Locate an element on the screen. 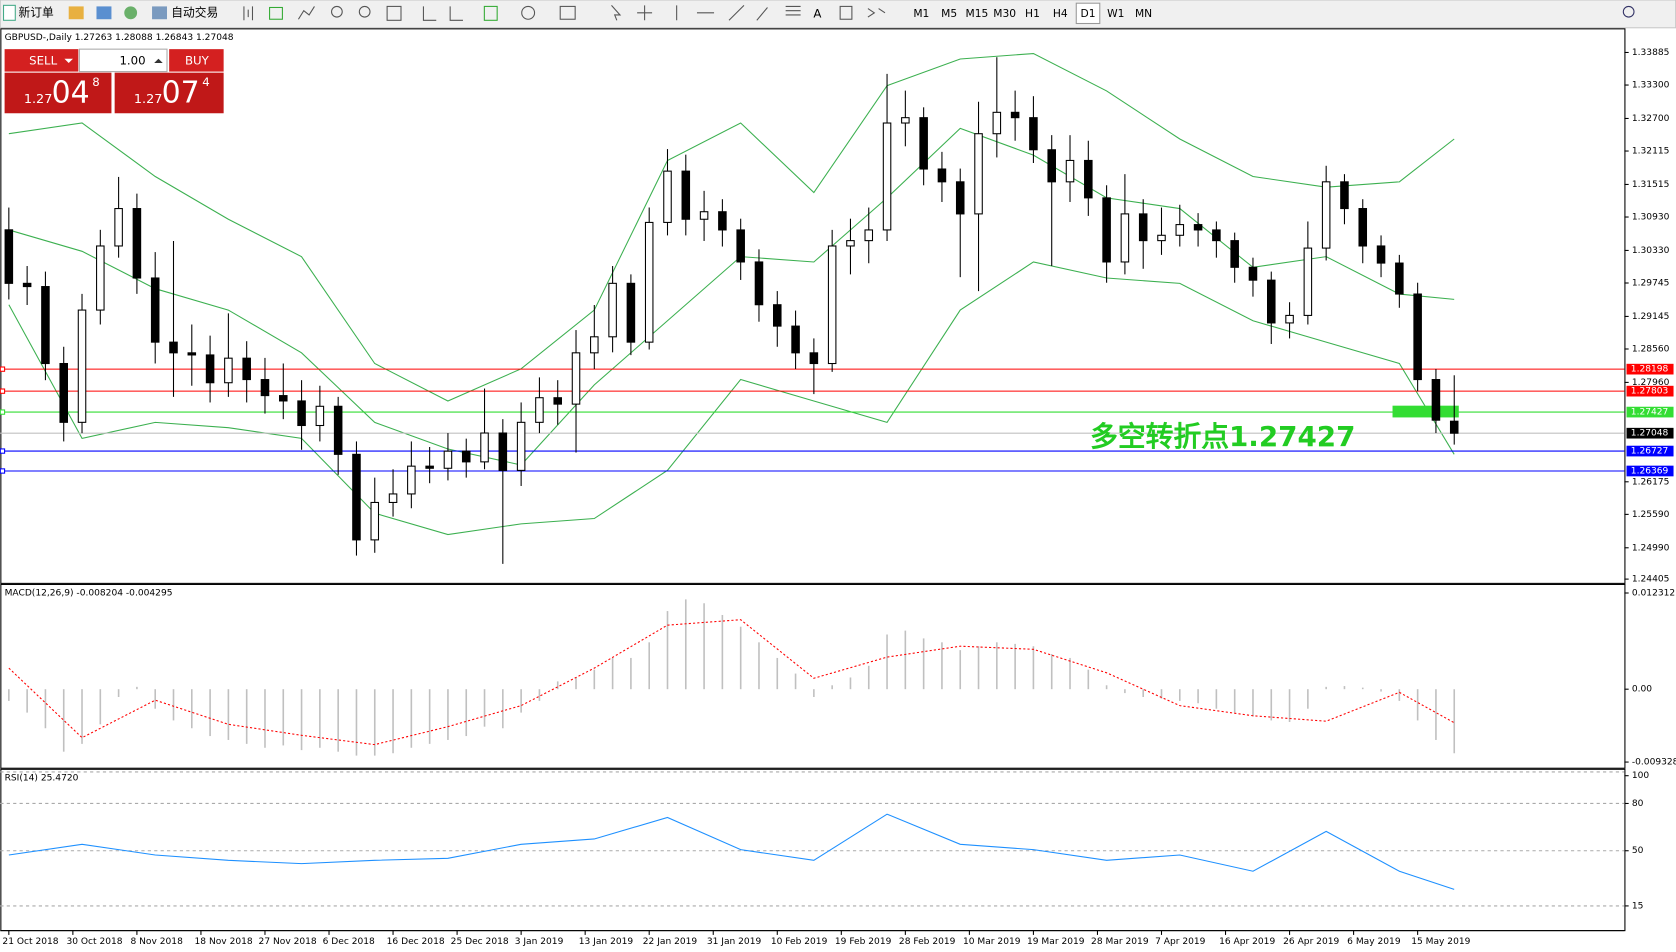  y-tick-label: 1.33885 is located at coordinates (1651, 53).